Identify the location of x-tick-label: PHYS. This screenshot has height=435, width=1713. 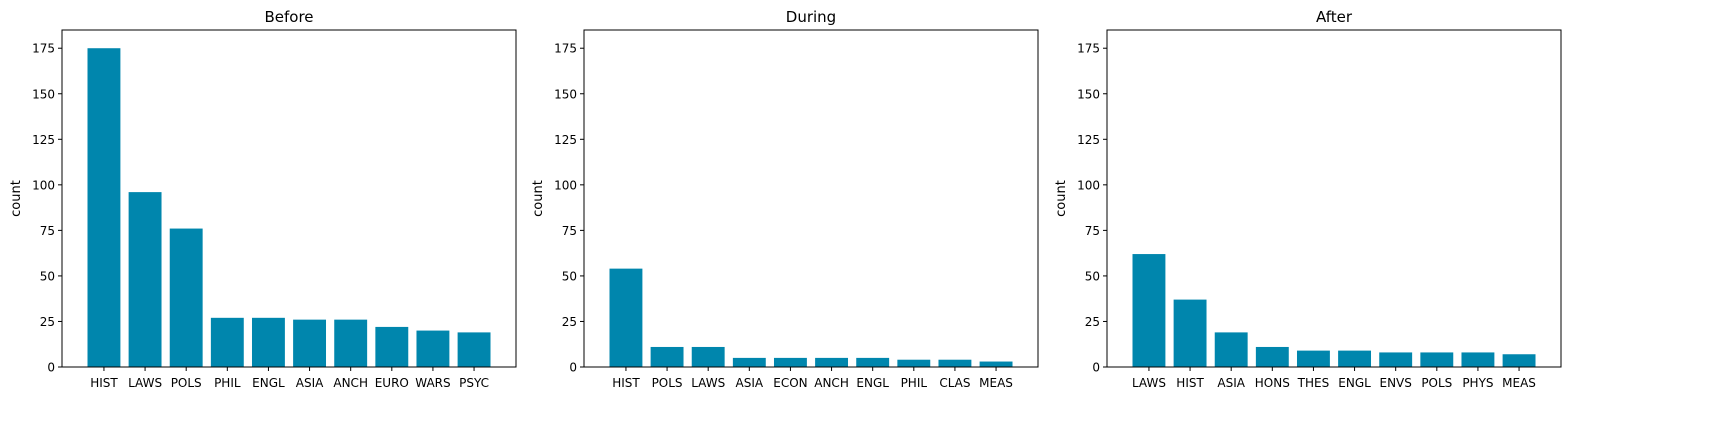
(1477, 383).